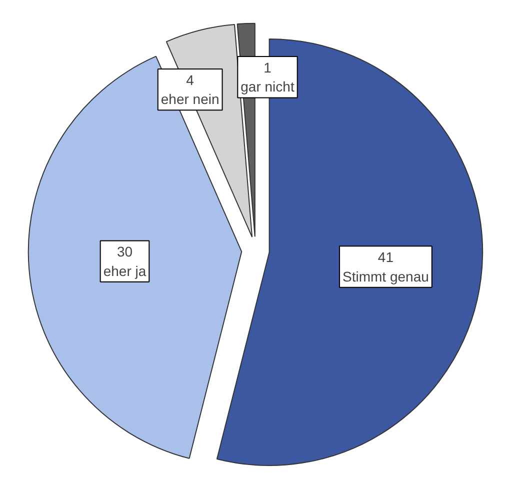 This screenshot has width=510, height=500. I want to click on slice-label: Stimmt genau, so click(385, 276).